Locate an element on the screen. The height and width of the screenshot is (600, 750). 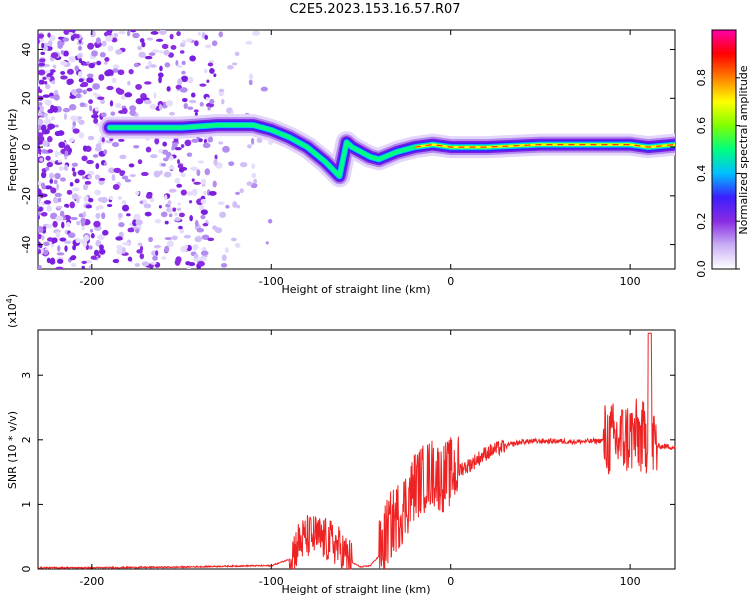
snr-scale-suffix: ) is located at coordinates (12, 296).